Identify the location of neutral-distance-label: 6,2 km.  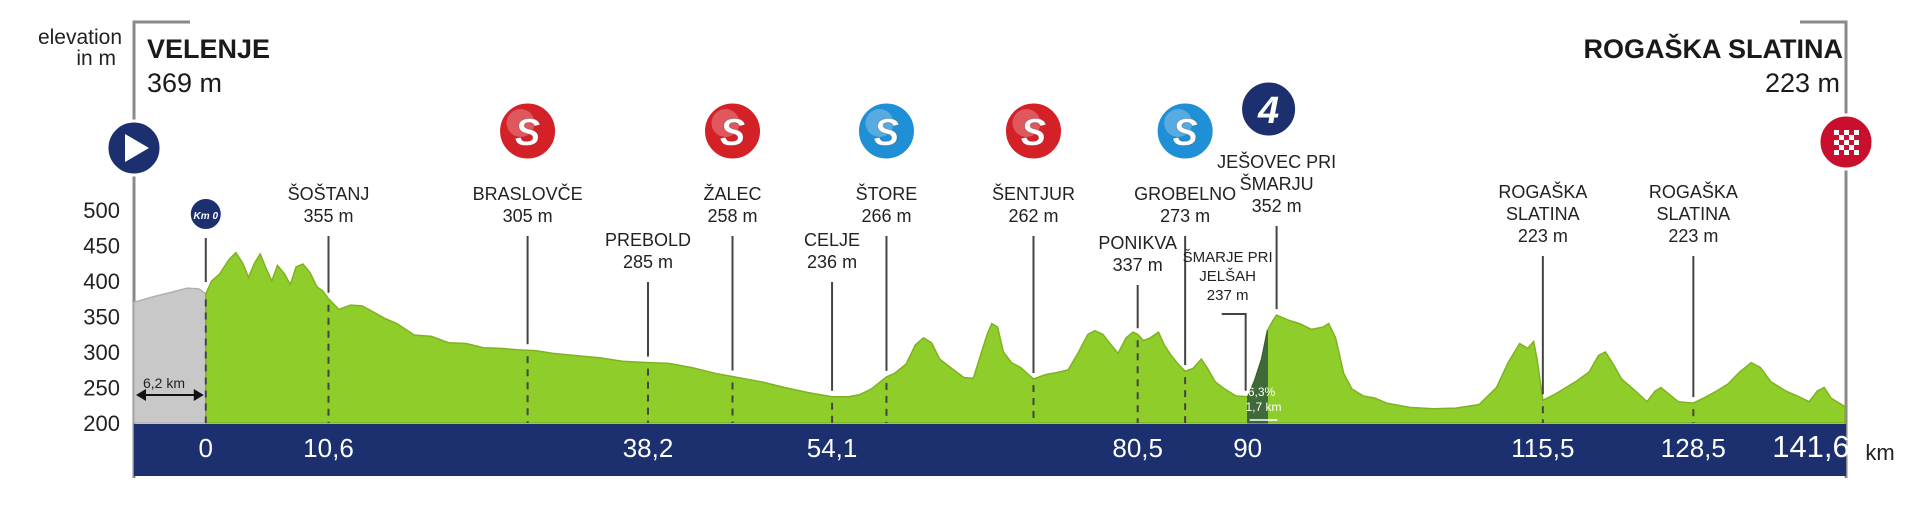
(164, 383).